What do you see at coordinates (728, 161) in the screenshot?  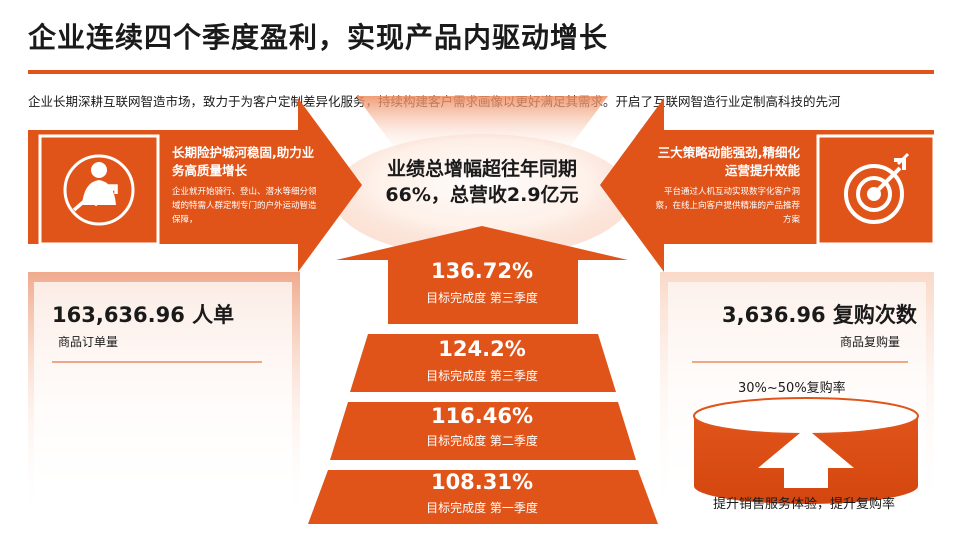 I see `right-panel-heading: 三大策略动能强劲,精细化运营提升效能` at bounding box center [728, 161].